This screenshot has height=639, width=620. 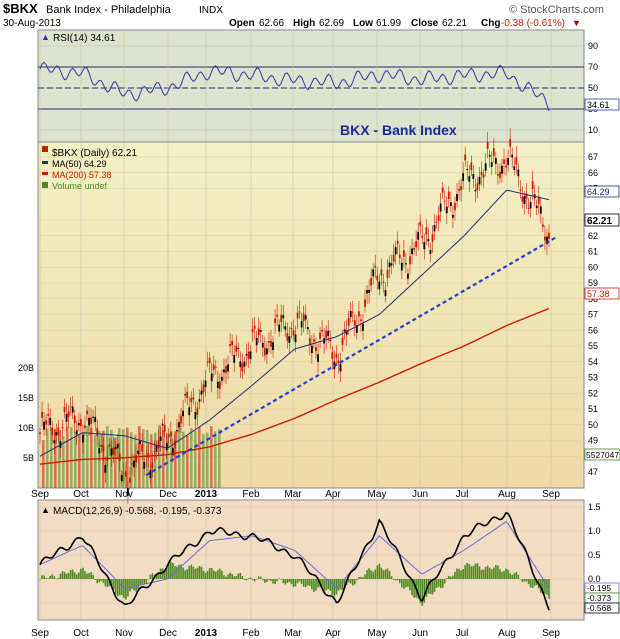 I want to click on chart-annotation: BKX - Bank Index, so click(x=398, y=130).